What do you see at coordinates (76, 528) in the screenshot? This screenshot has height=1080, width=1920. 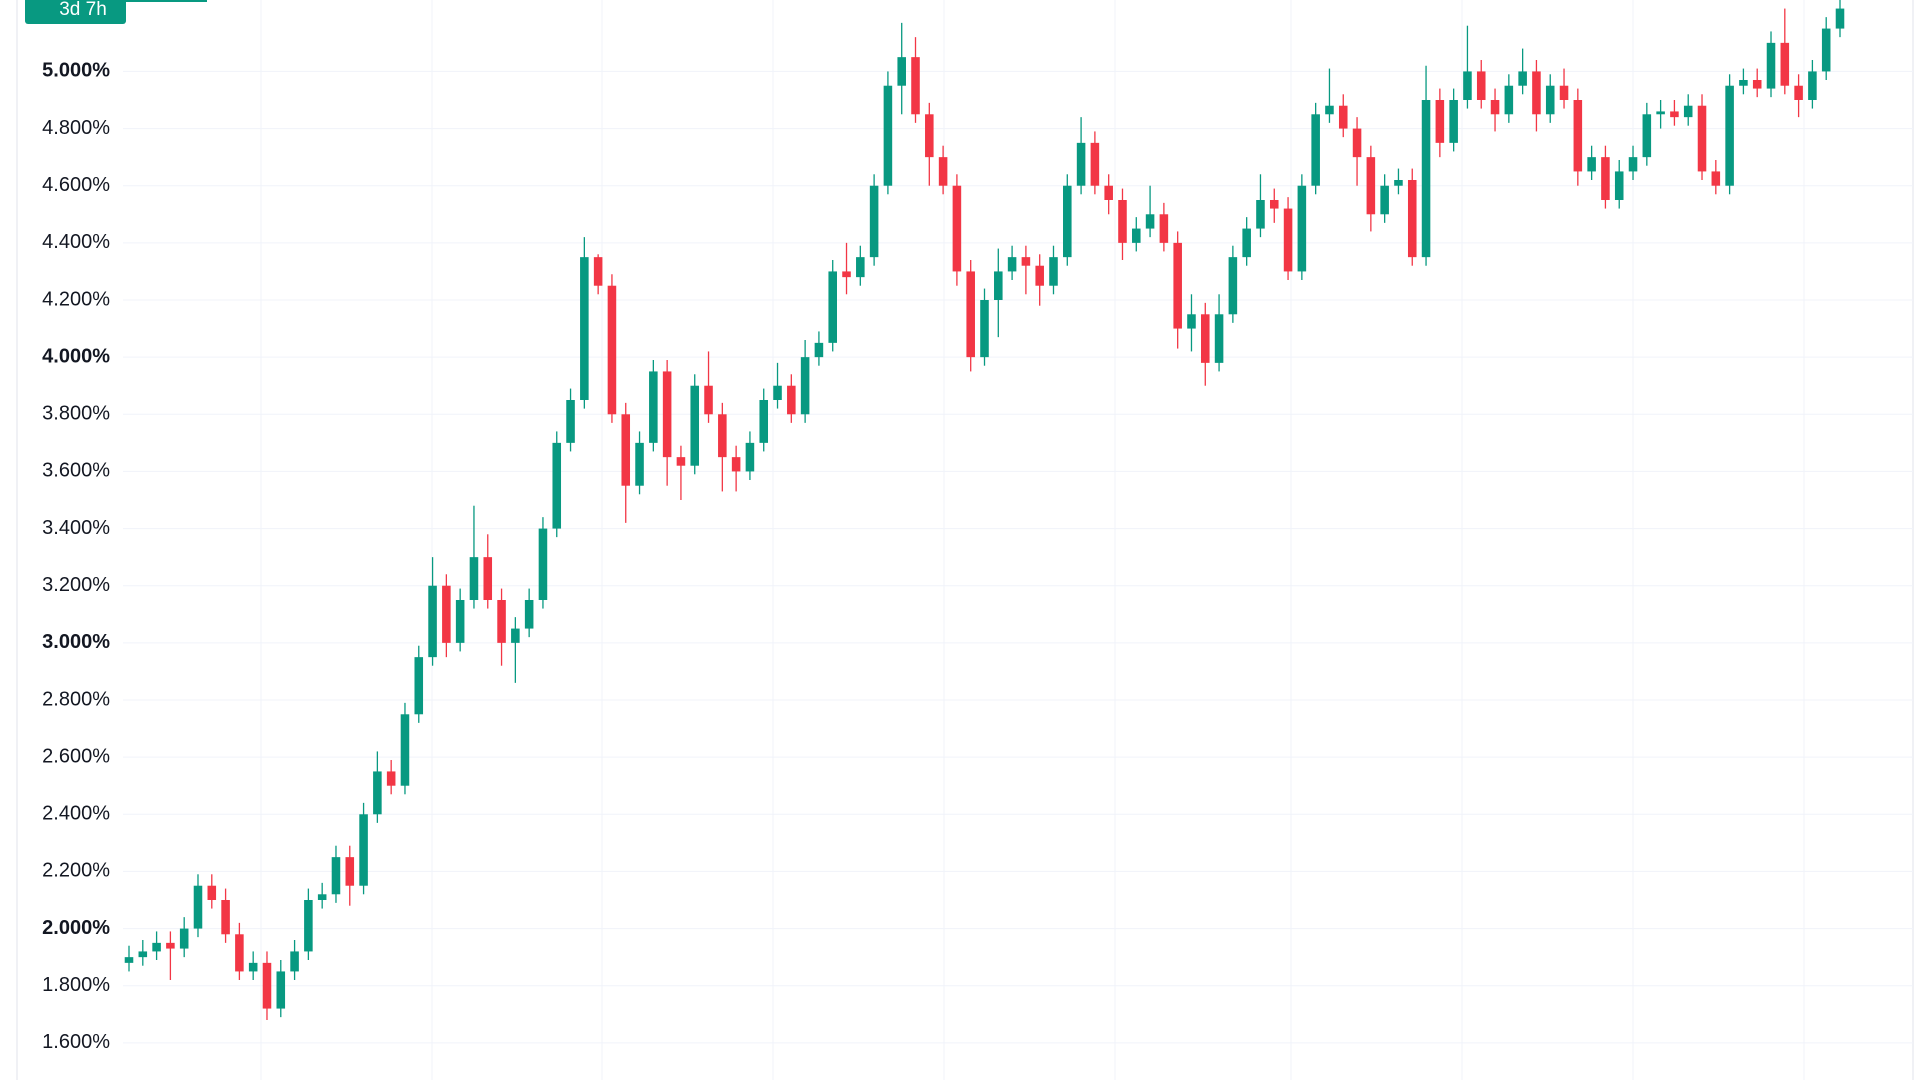 I see `y-tick-label: 3.400%` at bounding box center [76, 528].